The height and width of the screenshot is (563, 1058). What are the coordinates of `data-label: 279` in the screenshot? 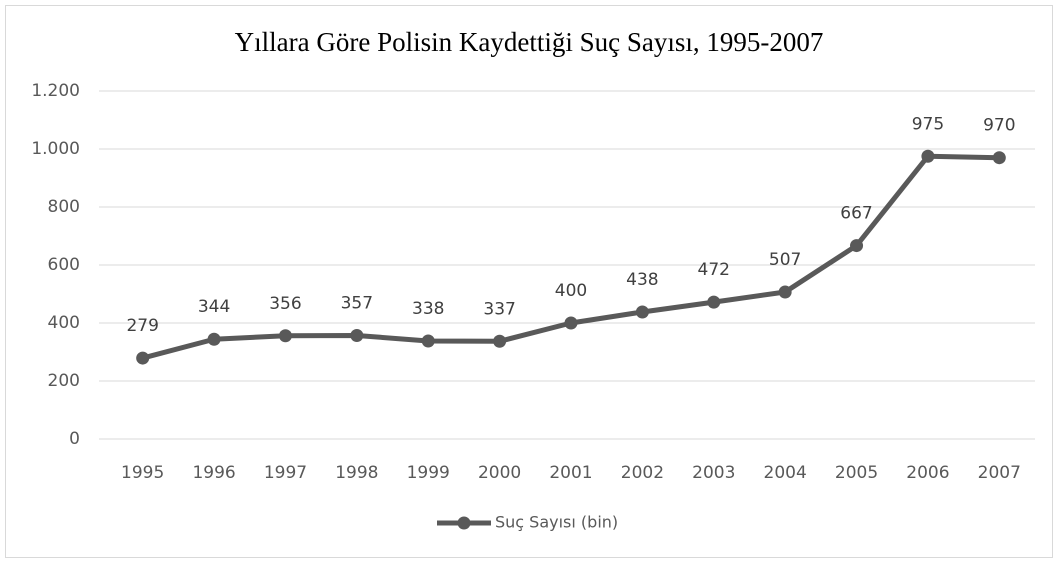 It's located at (142, 326).